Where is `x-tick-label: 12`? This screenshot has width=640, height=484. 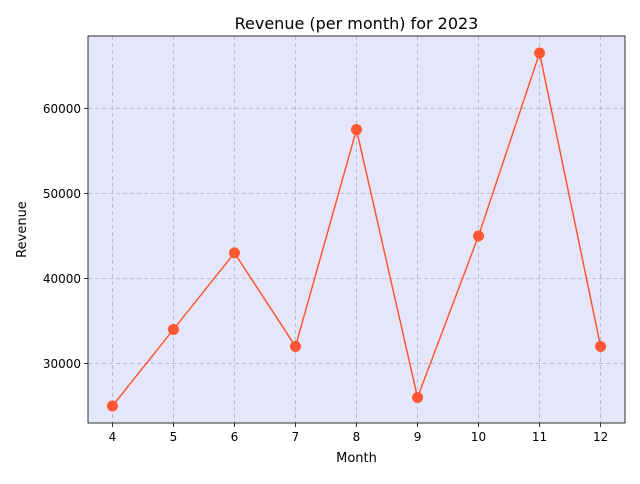 x-tick-label: 12 is located at coordinates (600, 437).